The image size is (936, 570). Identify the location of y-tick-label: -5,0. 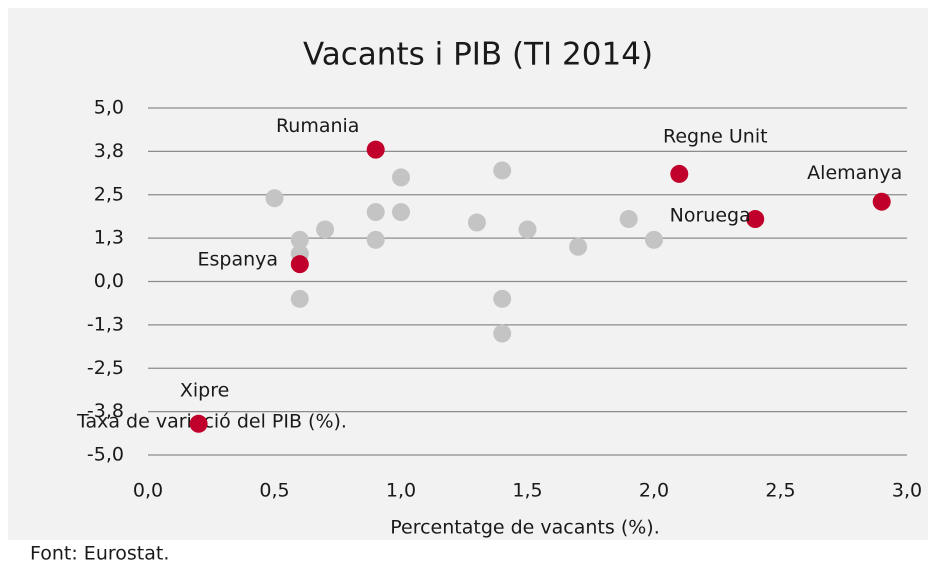
(105, 455).